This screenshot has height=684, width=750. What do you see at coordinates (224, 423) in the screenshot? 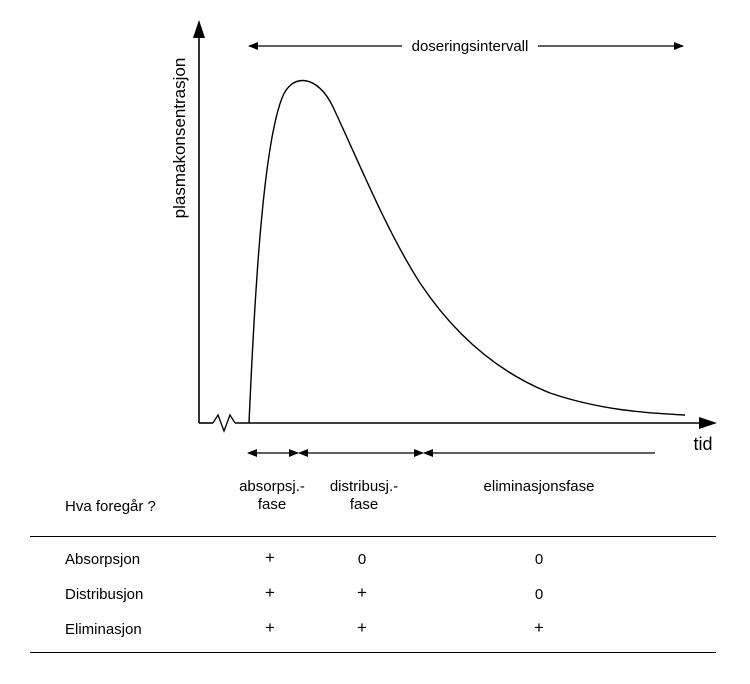
I see `axis-break-zigzag` at bounding box center [224, 423].